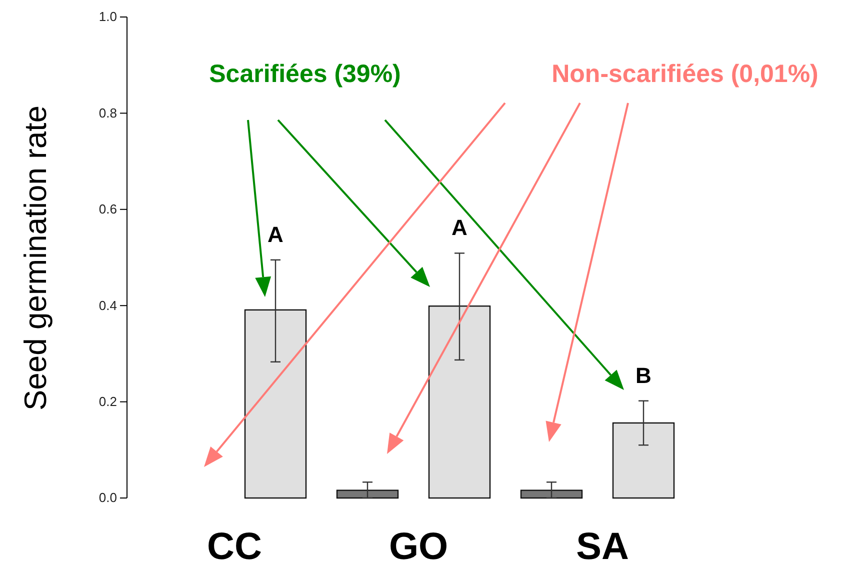 Image resolution: width=861 pixels, height=566 pixels. Describe the element at coordinates (644, 375) in the screenshot. I see `annotation: B` at that location.